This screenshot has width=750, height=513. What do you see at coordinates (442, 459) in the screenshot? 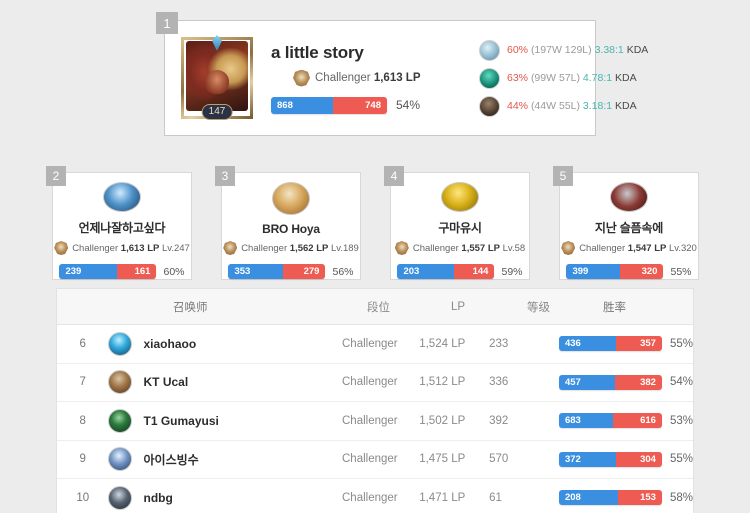
I see `row-lp: 1,475 LP` at bounding box center [442, 459].